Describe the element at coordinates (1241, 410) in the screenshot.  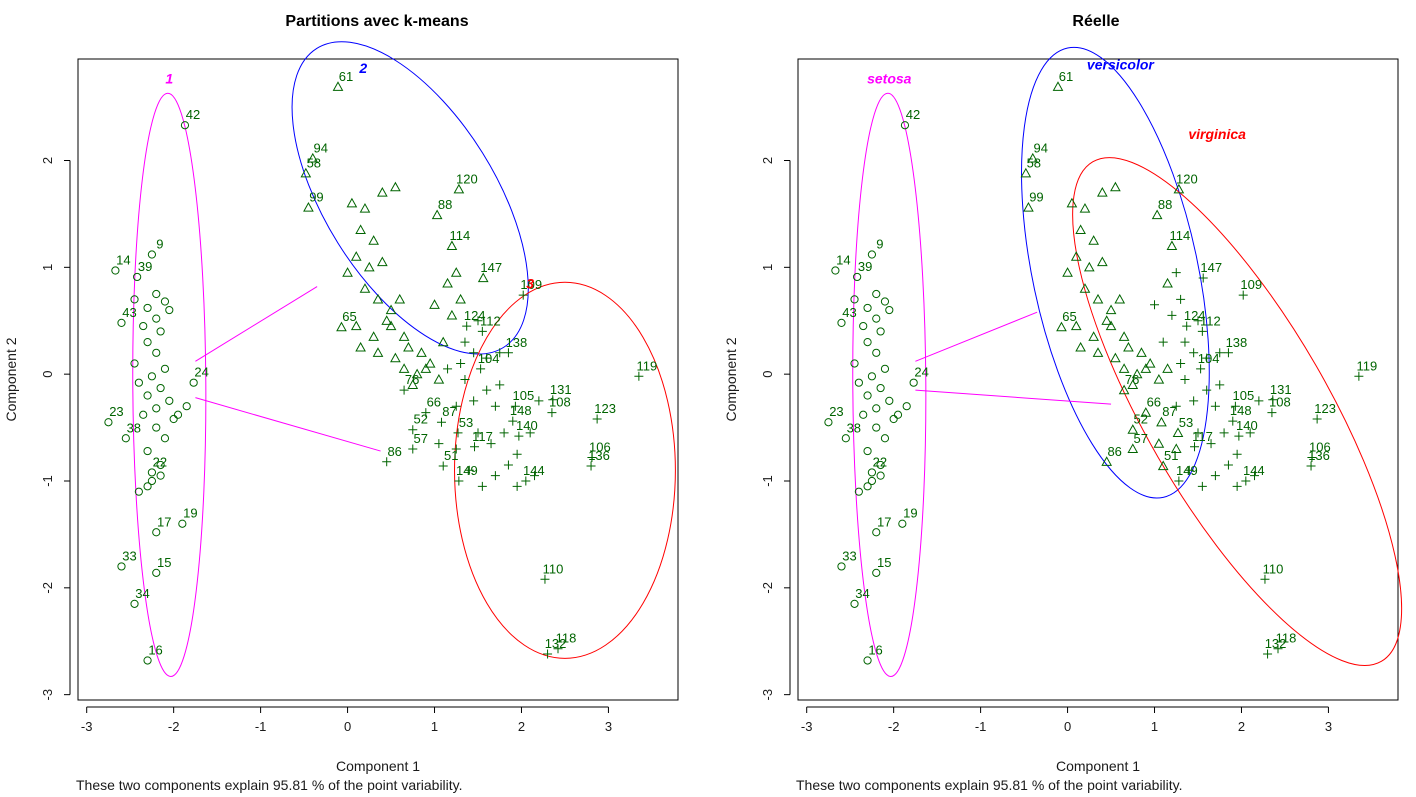
I see `point-label: 148` at that location.